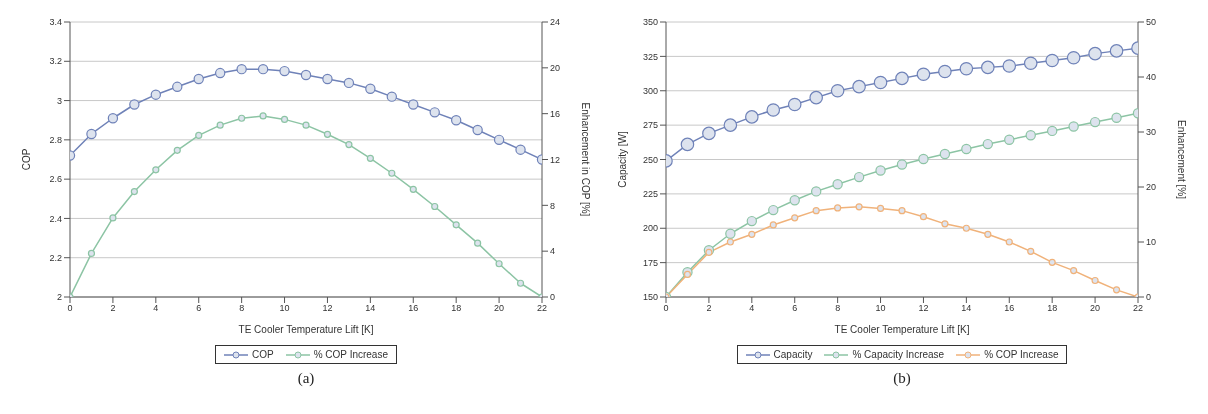  I want to click on y-tick-label: 2, so click(59, 297).